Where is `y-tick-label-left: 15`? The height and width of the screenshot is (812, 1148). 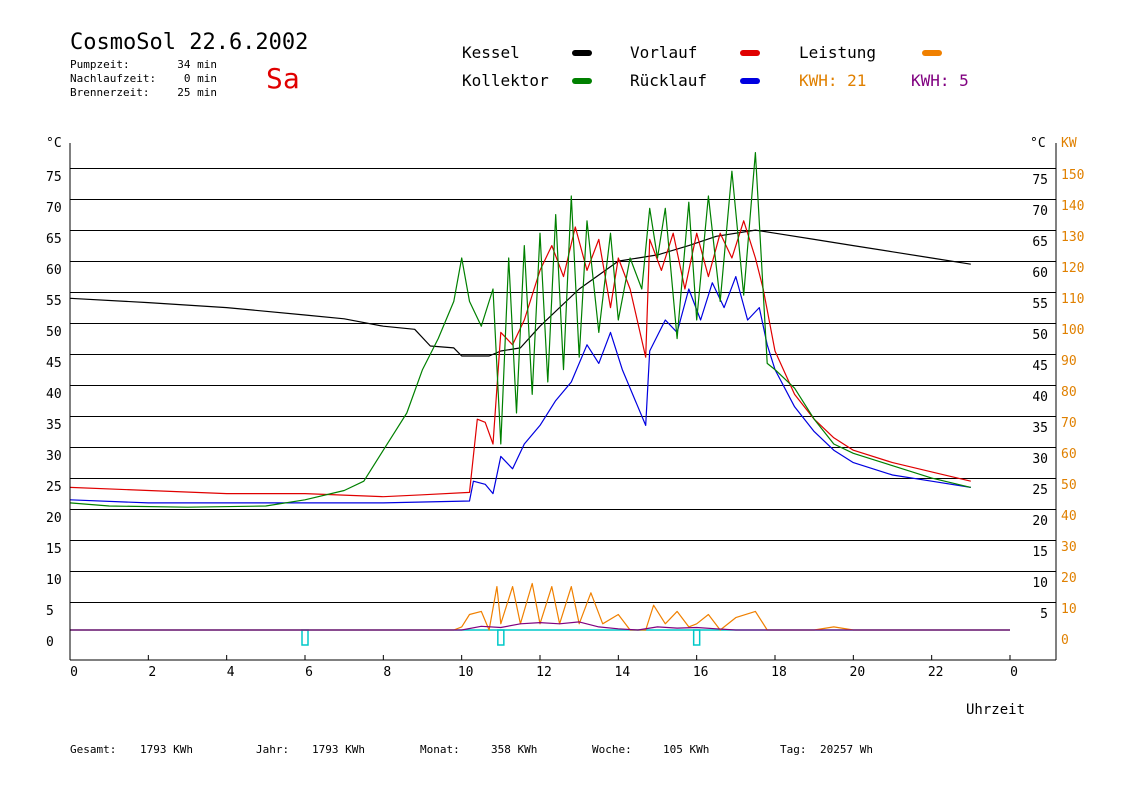 y-tick-label-left: 15 is located at coordinates (54, 549).